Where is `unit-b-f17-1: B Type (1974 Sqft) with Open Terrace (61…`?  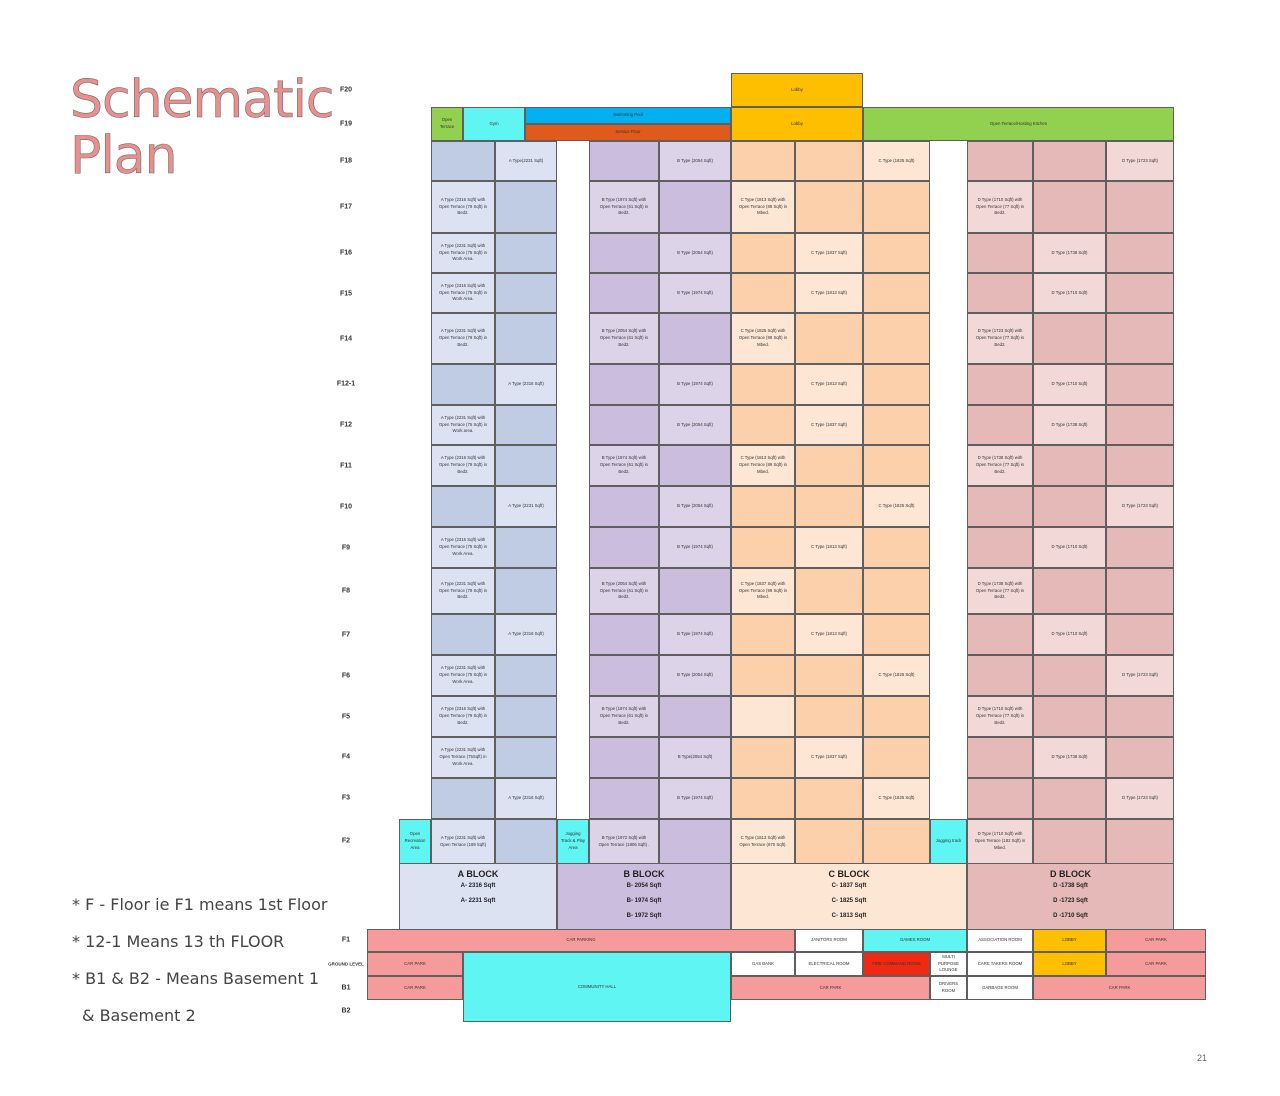 unit-b-f17-1: B Type (1974 Sqft) with Open Terrace (61… is located at coordinates (624, 207).